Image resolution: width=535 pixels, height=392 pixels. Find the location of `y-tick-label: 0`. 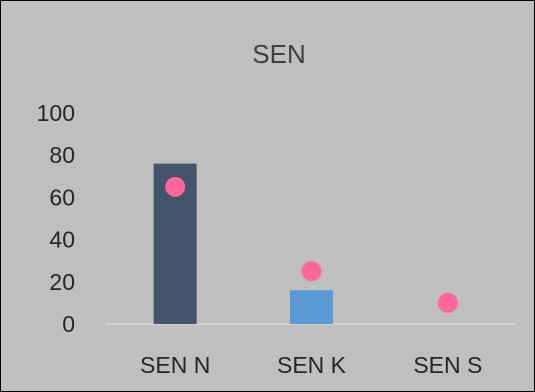

y-tick-label: 0 is located at coordinates (68, 324).